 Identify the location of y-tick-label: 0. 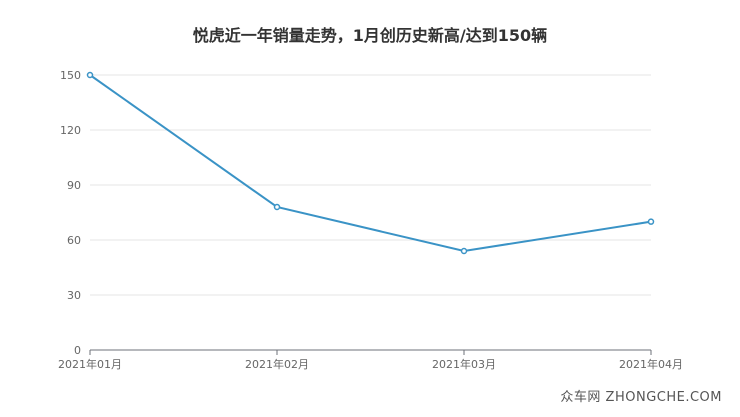
(77, 350).